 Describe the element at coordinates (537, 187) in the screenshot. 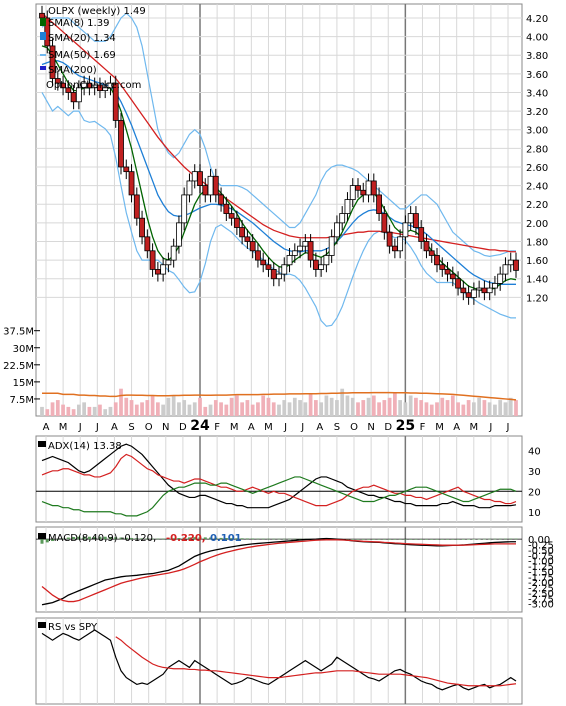

I see `price-tick-label: 2.40` at that location.